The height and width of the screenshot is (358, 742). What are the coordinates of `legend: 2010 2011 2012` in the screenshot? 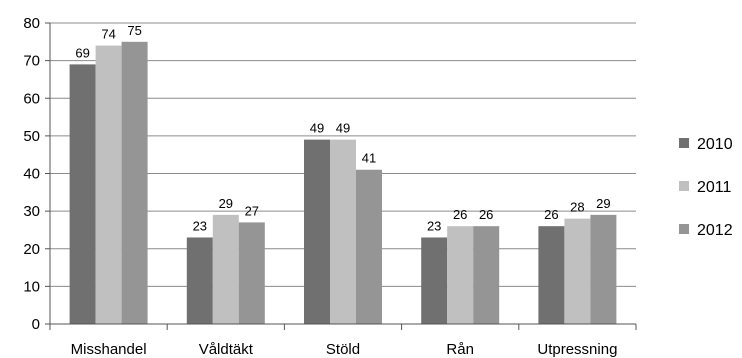 It's located at (706, 187).